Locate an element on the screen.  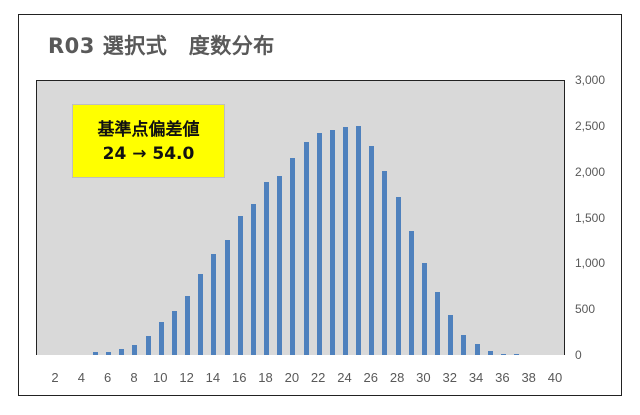
x-tick-label: 8 is located at coordinates (134, 377).